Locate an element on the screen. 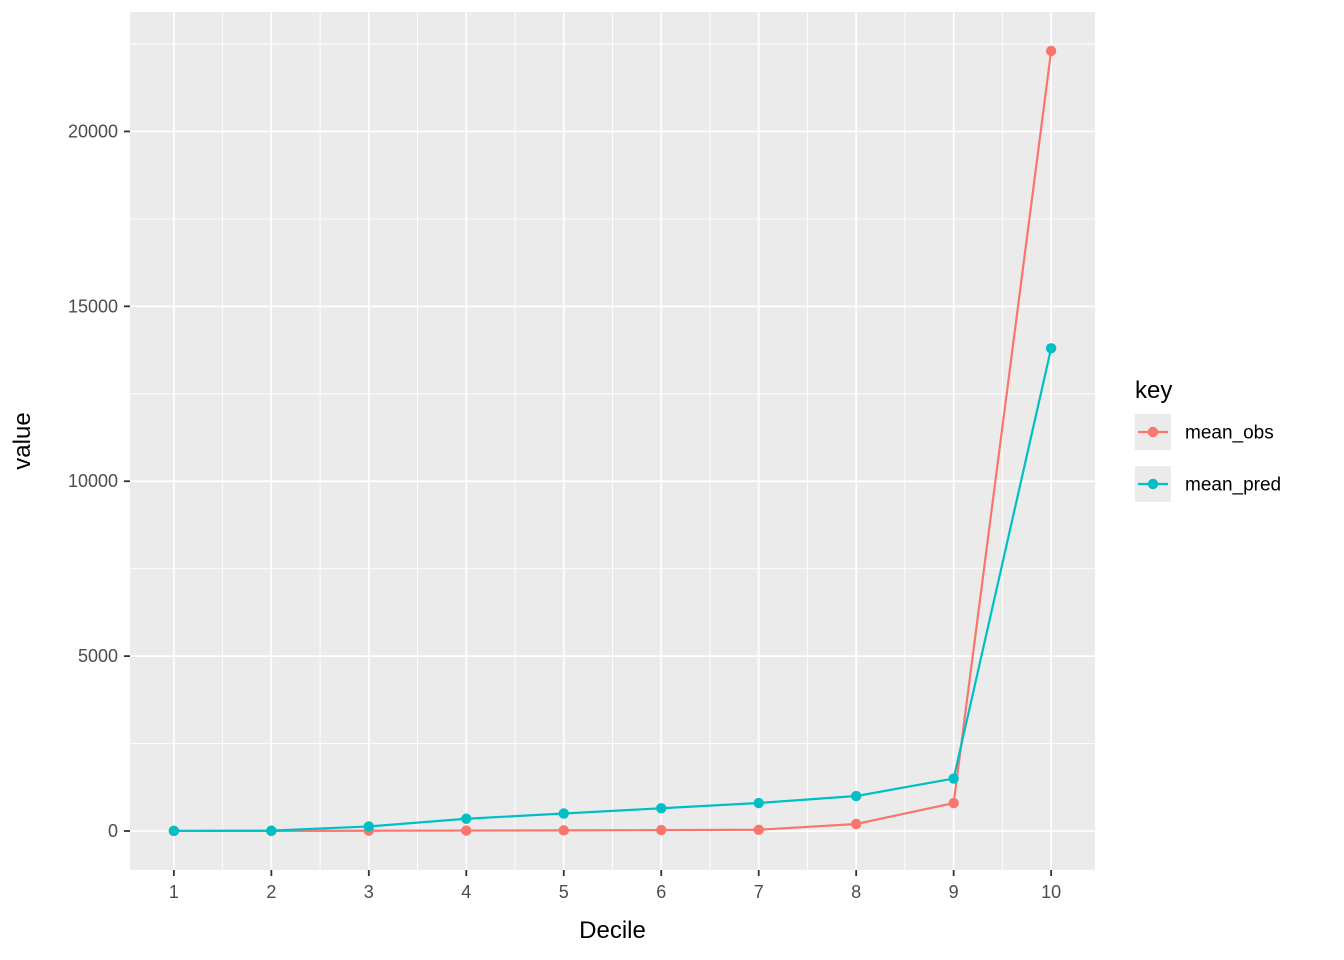  legend-label: mean_obs is located at coordinates (1229, 433).